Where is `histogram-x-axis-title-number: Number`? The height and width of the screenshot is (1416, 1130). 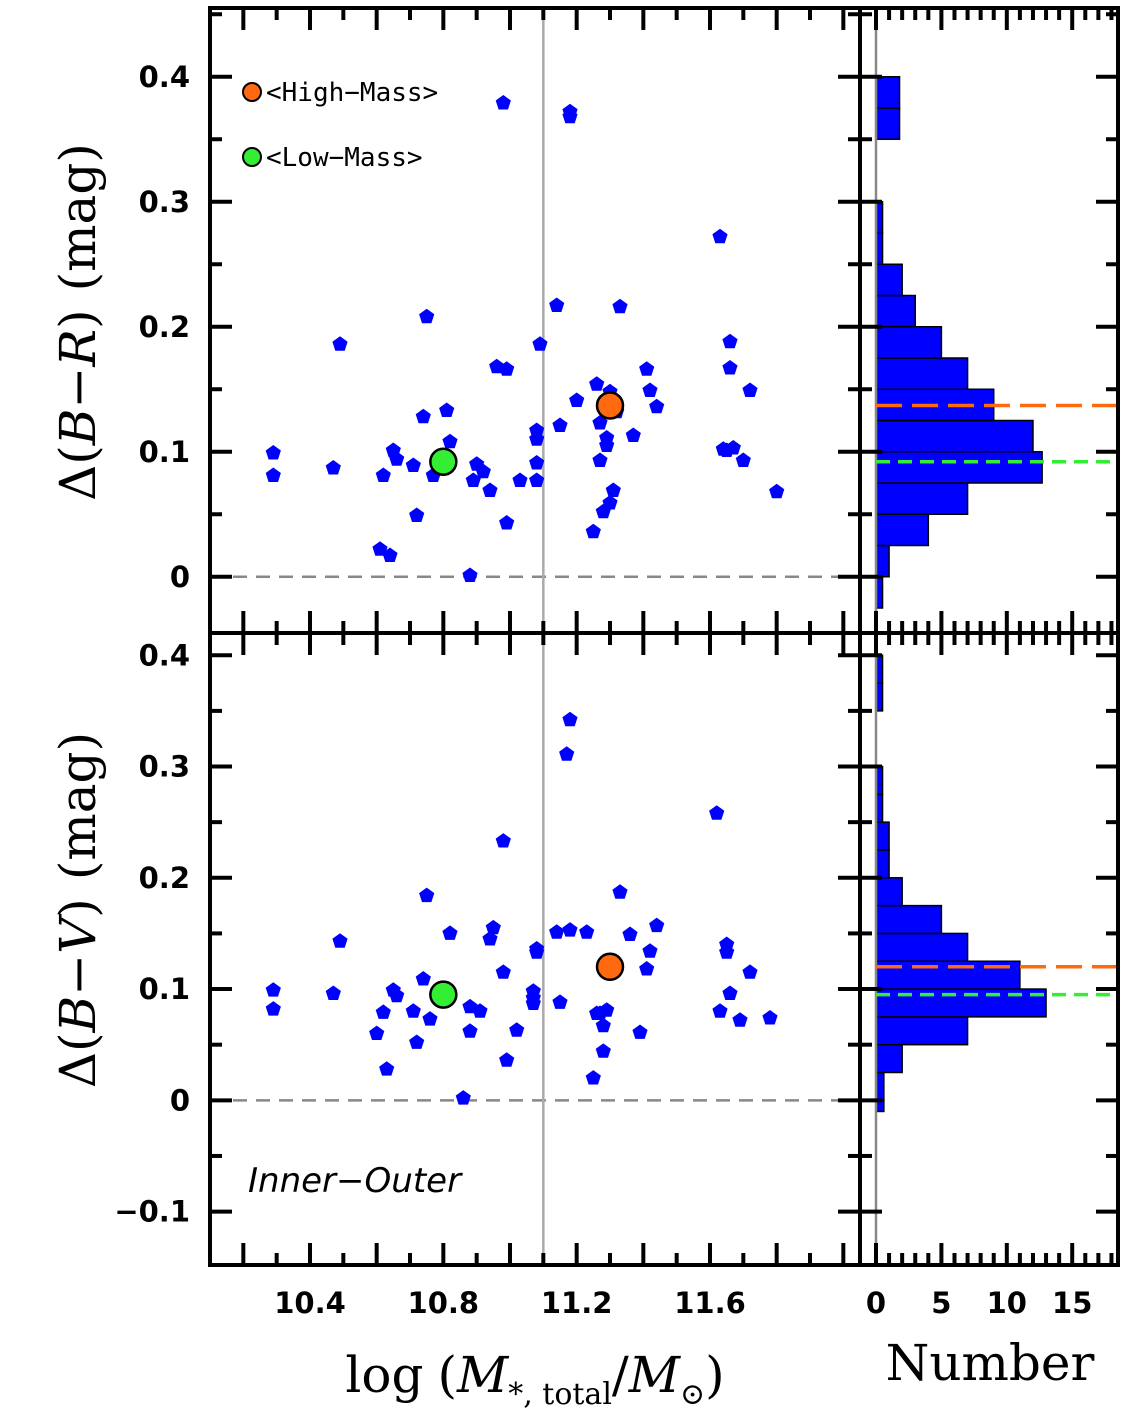
histogram-x-axis-title-number: Number is located at coordinates (990, 1363).